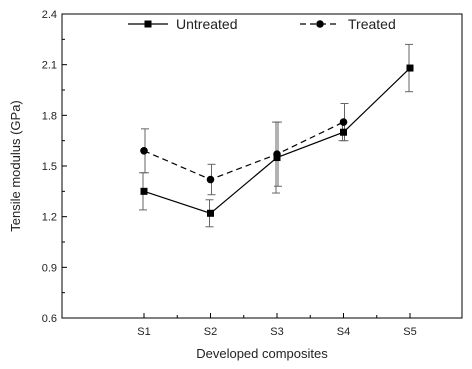 The width and height of the screenshot is (472, 369). I want to click on legend-circle-marker, so click(320, 24).